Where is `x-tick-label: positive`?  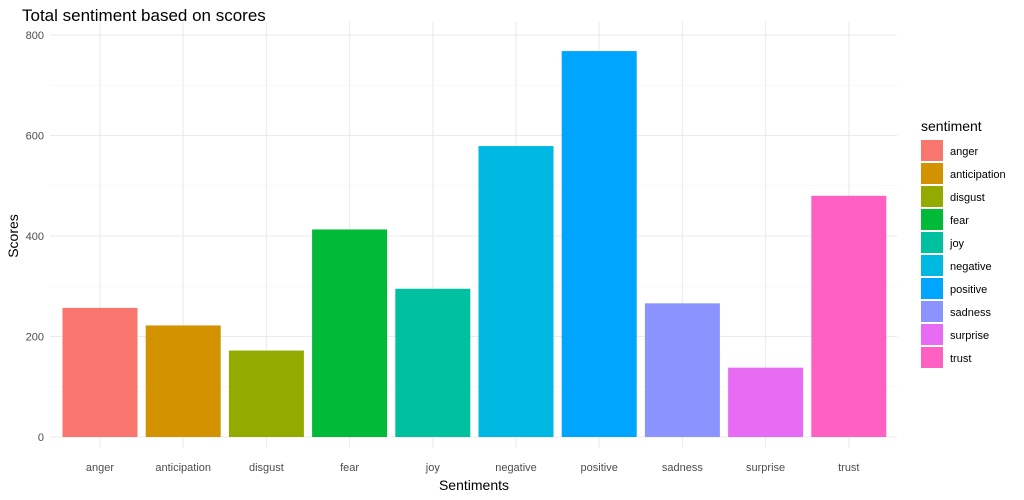 x-tick-label: positive is located at coordinates (599, 468).